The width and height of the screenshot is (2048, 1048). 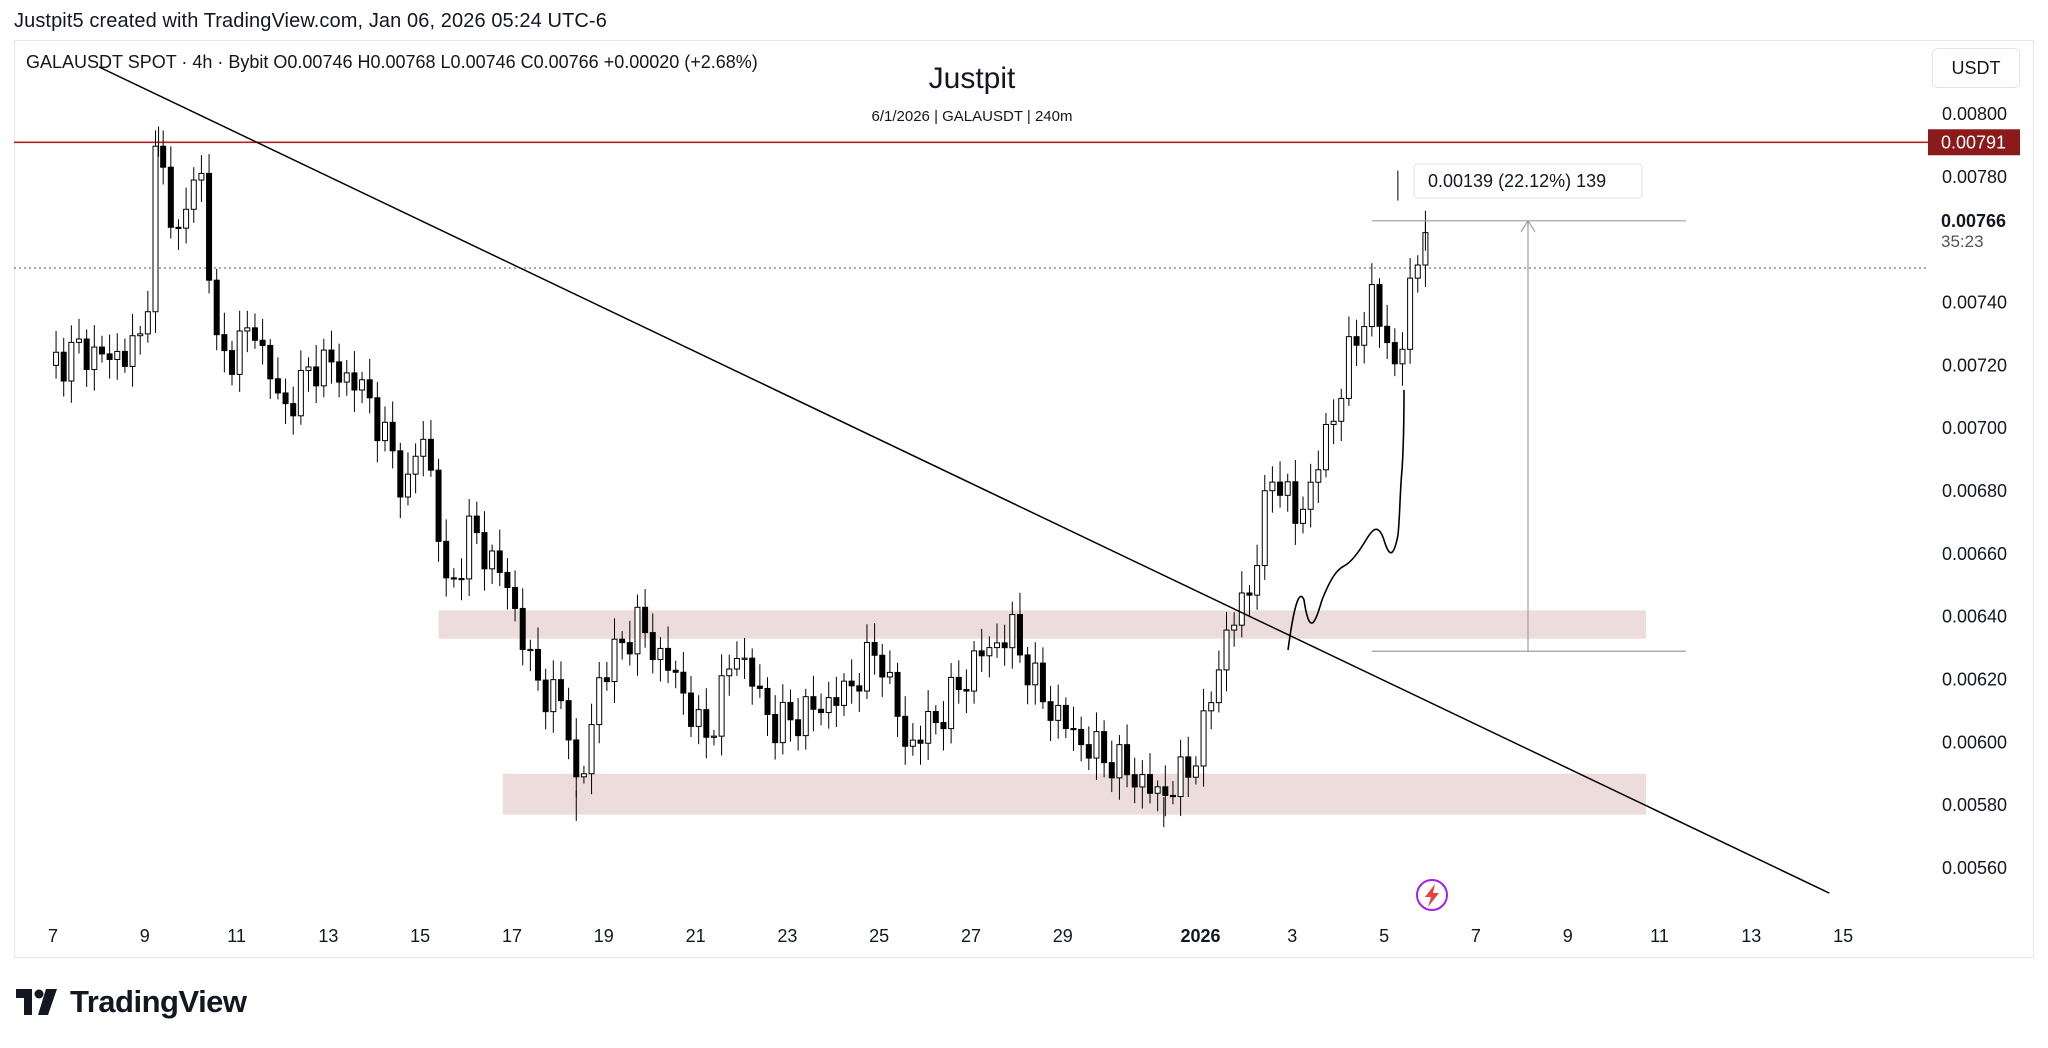 I want to click on x-tick-label: 13, so click(x=1751, y=936).